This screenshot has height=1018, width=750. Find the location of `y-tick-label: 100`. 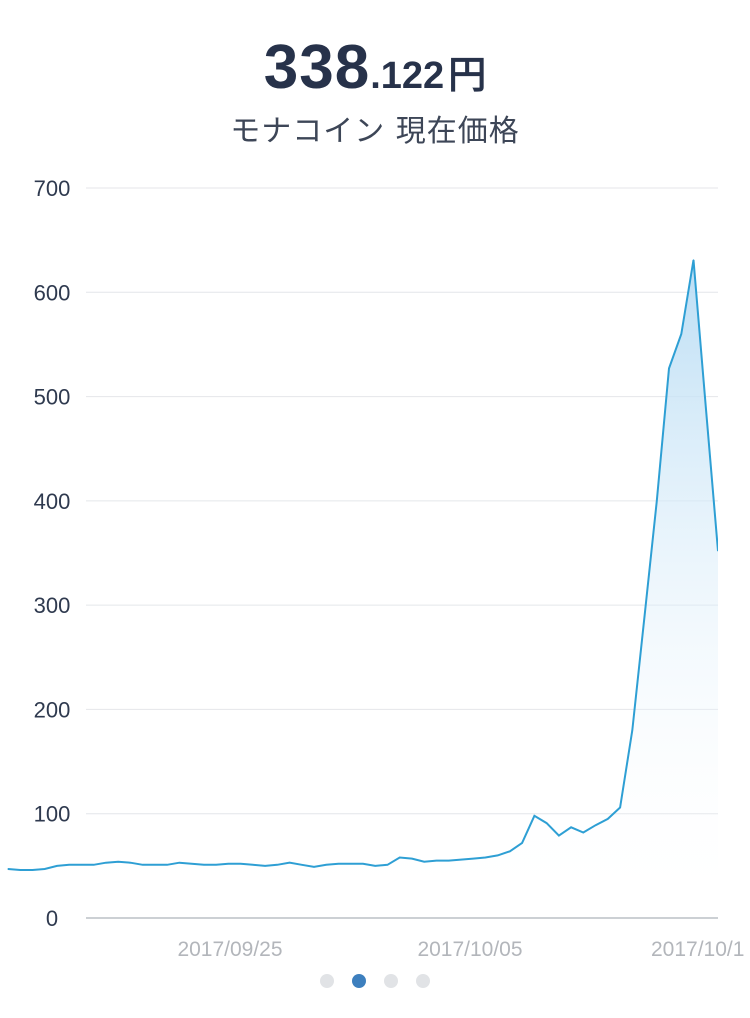

y-tick-label: 100 is located at coordinates (52, 814).